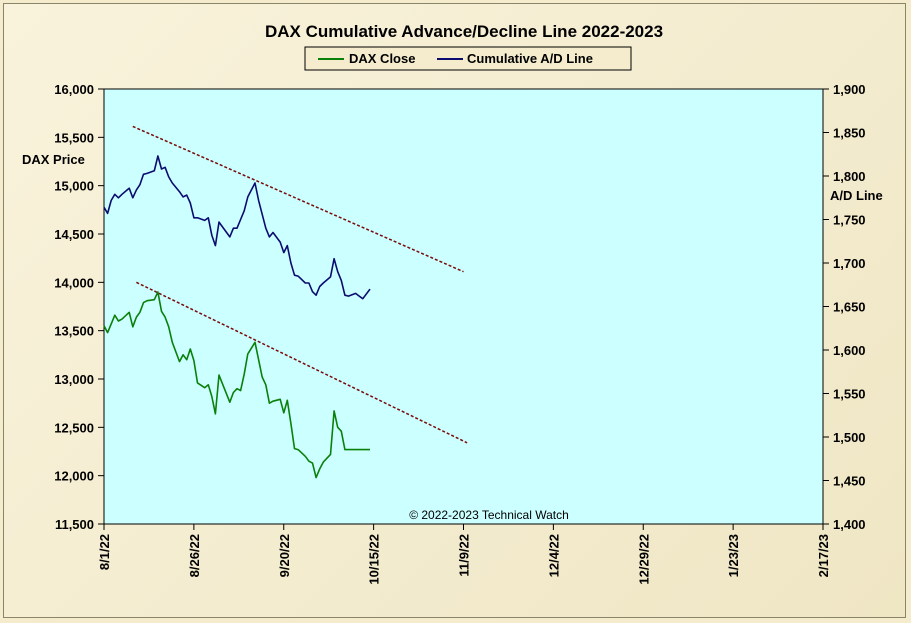  Describe the element at coordinates (53, 159) in the screenshot. I see `left-axis-label: DAX Price` at that location.